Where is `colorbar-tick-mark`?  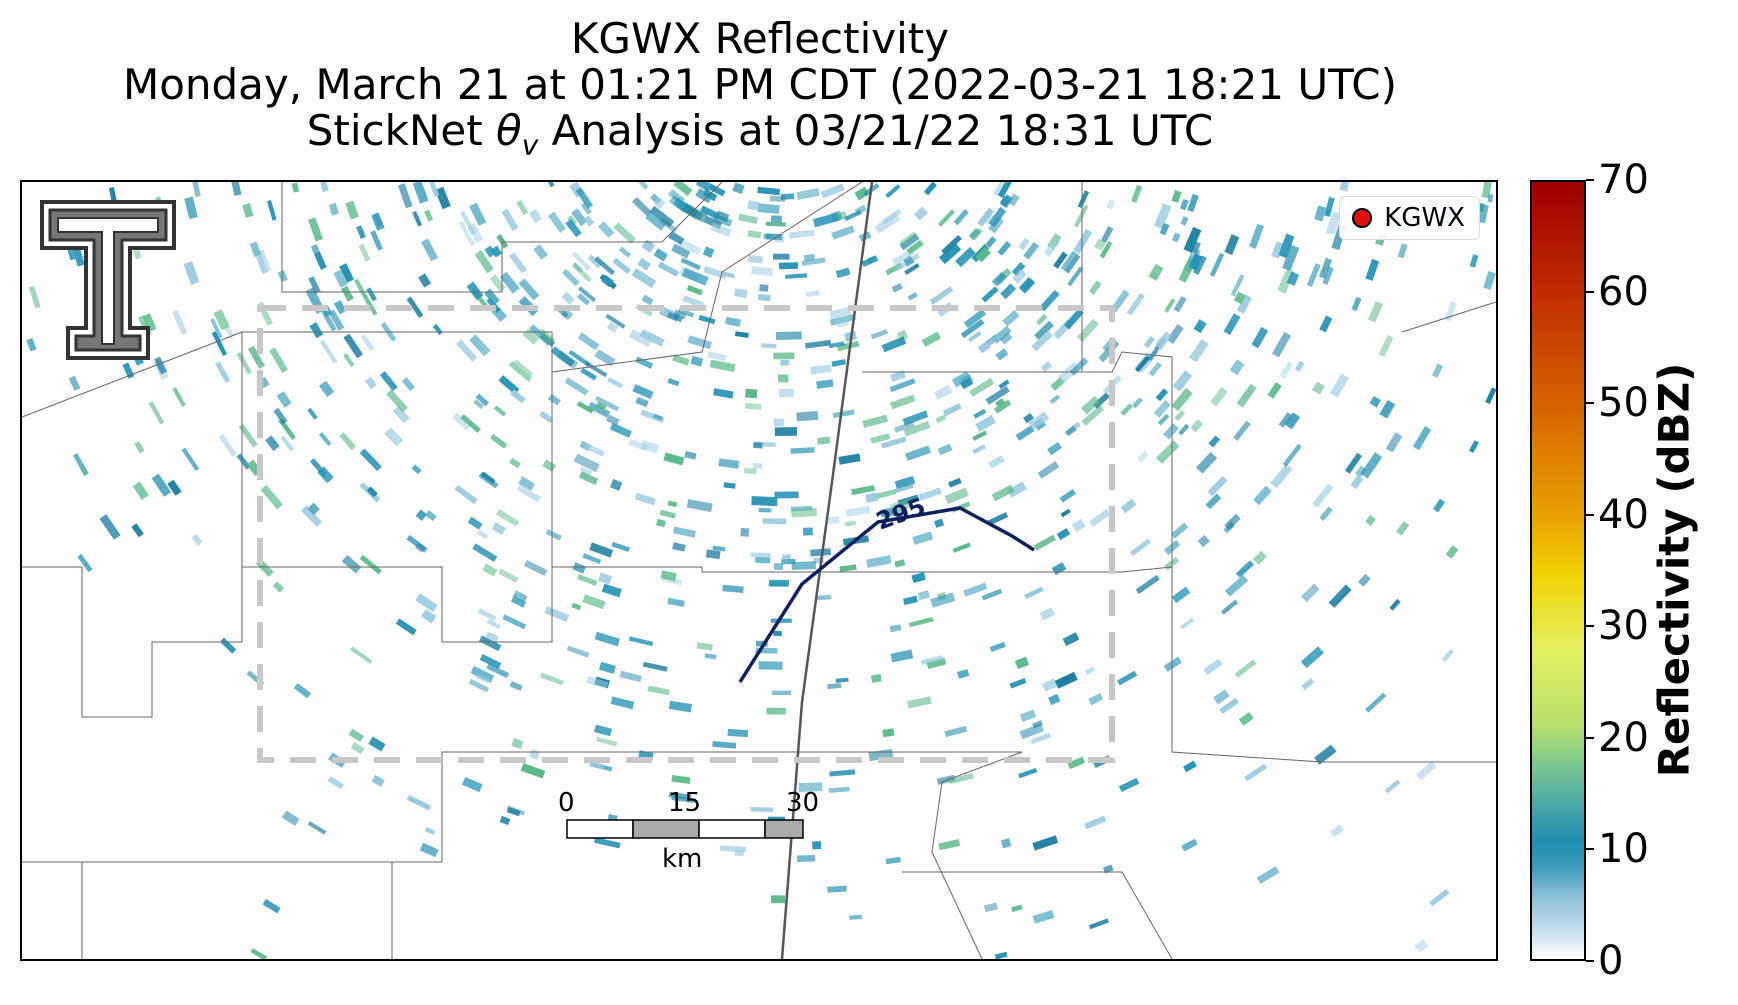 colorbar-tick-mark is located at coordinates (1590, 403).